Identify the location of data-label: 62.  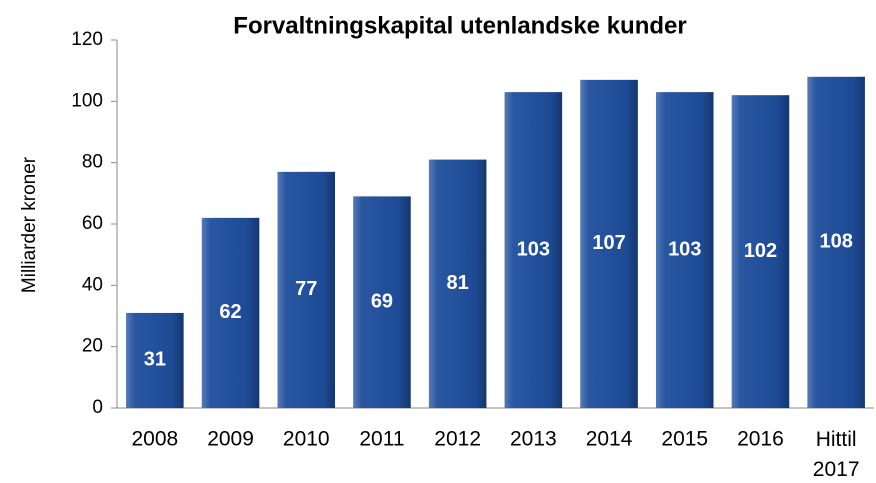
(230, 312).